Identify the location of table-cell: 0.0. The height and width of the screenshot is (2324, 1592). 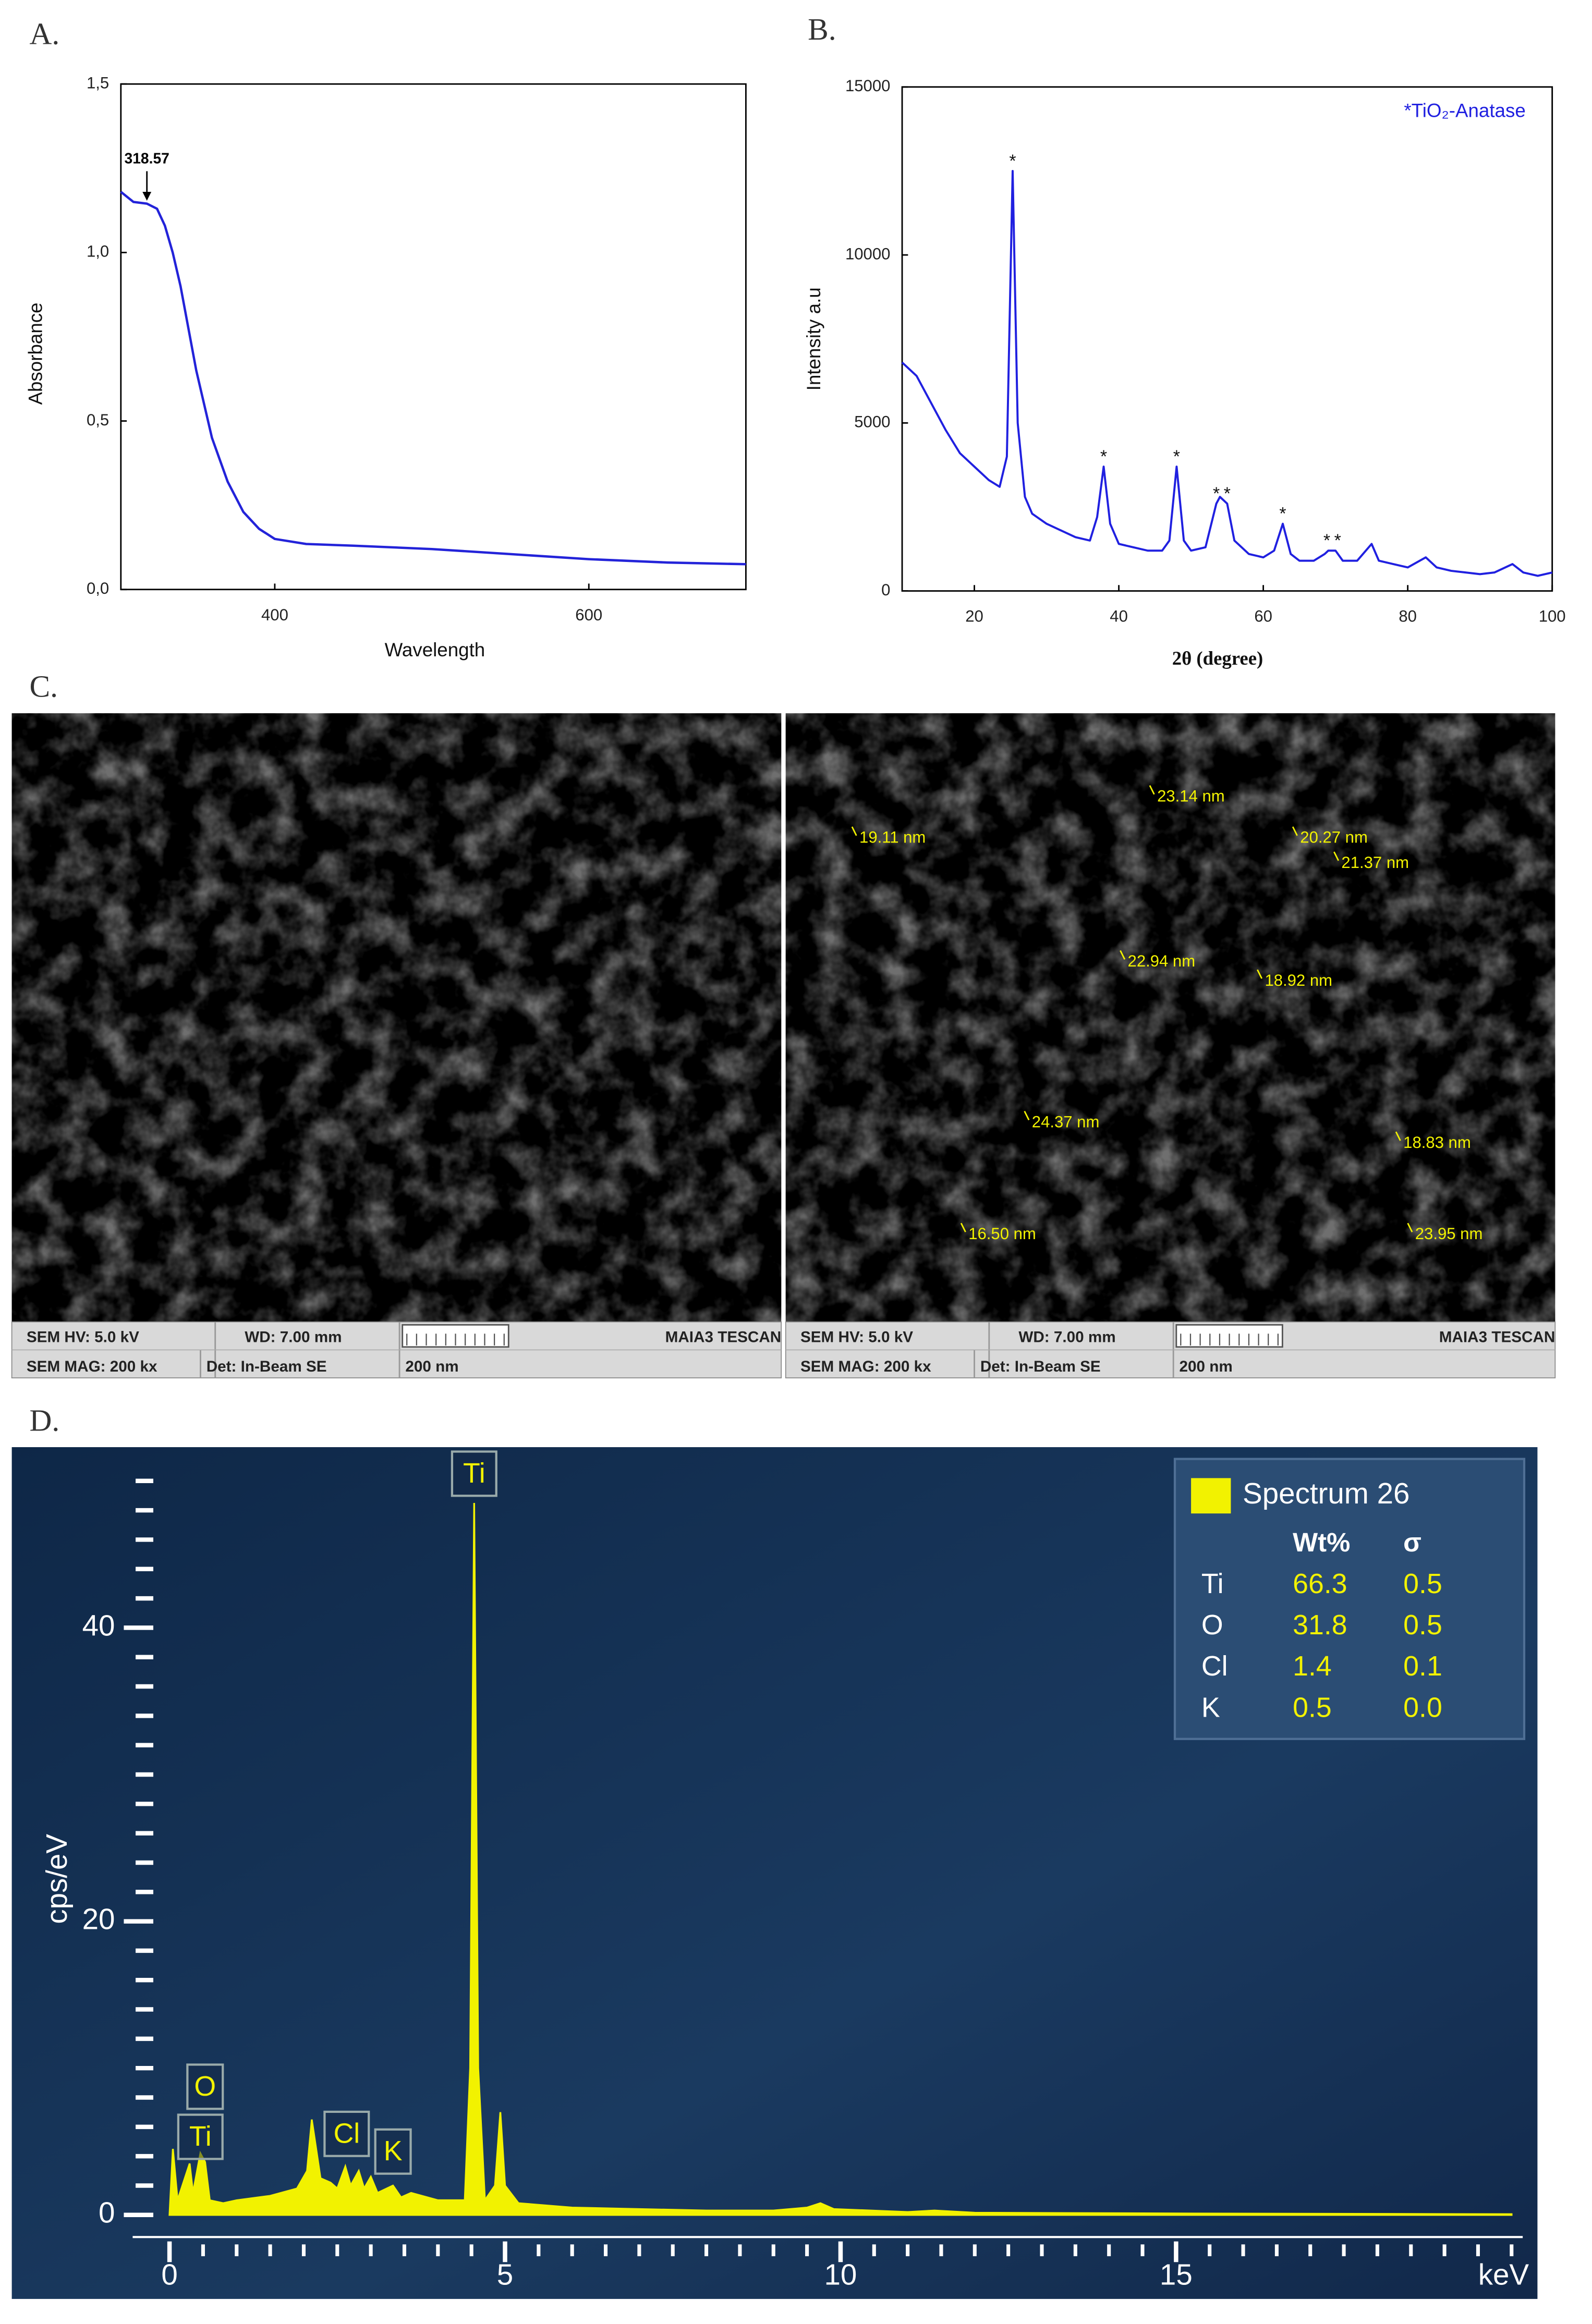
(1422, 1707).